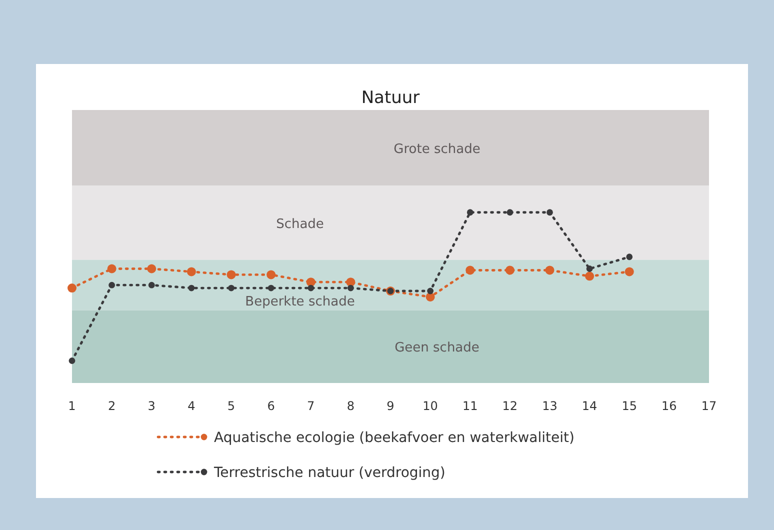 The image size is (774, 530). I want to click on x-tick-label: 12, so click(510, 406).